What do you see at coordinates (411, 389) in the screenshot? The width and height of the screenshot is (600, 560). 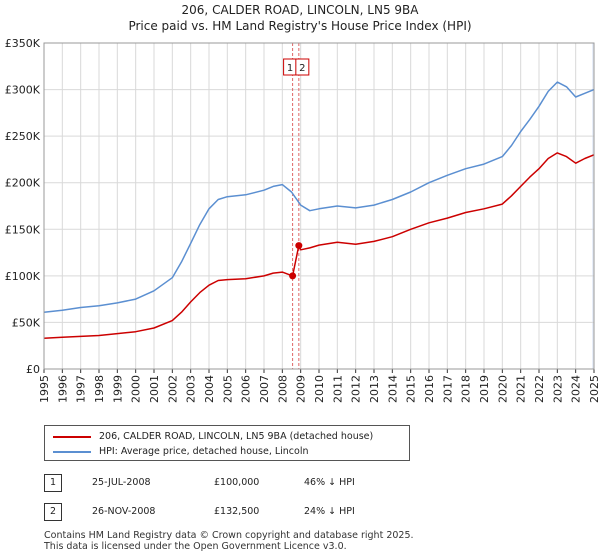 I see `x-tick-label: 2015` at bounding box center [411, 389].